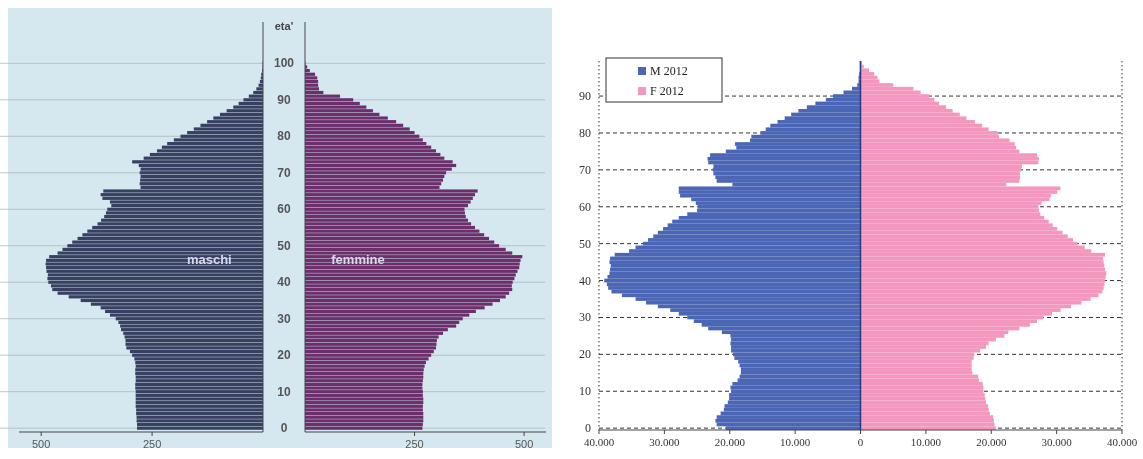 This screenshot has height=459, width=1143. I want to click on y-tick-label: 100, so click(284, 63).